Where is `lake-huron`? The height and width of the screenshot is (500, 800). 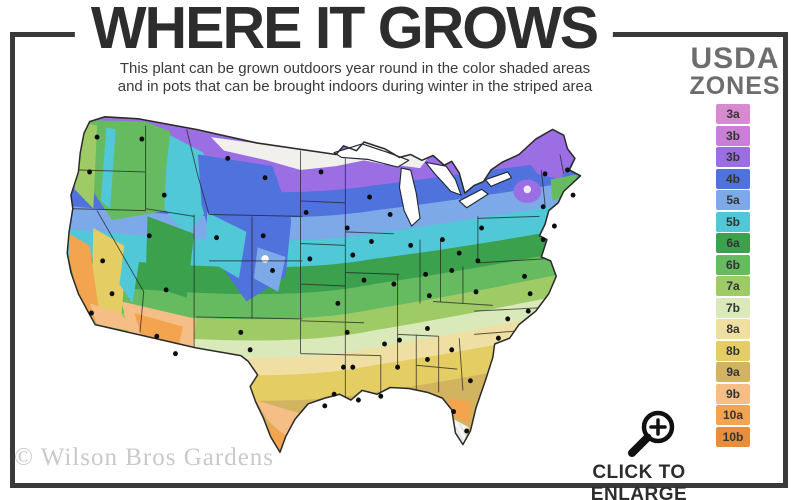
lake-huron is located at coordinates (443, 178).